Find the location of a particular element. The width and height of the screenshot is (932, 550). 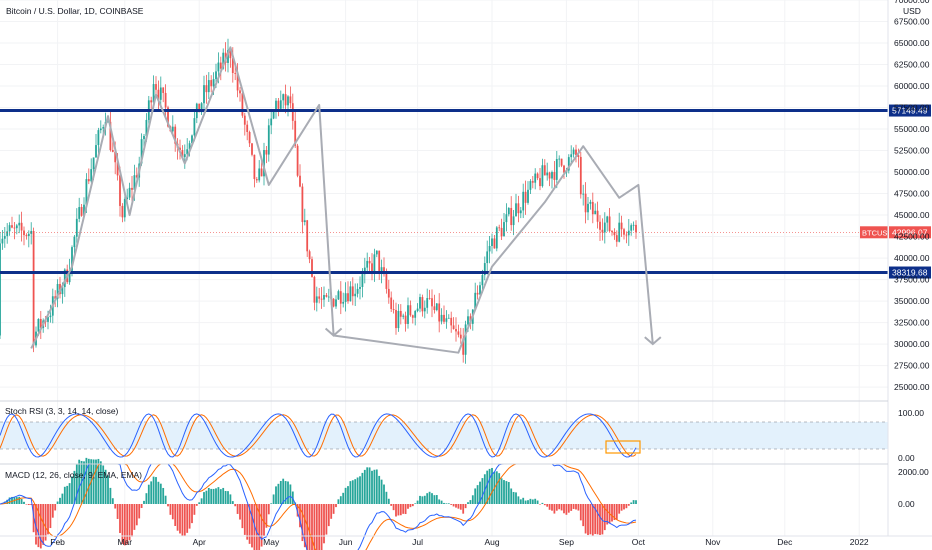

price-tick-label: 60000.00 is located at coordinates (912, 86).